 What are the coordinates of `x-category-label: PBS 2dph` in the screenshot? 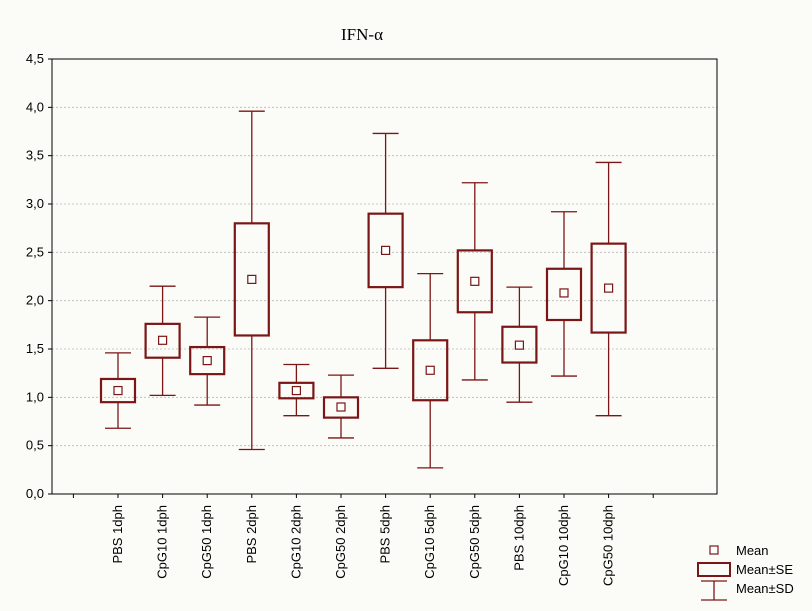 It's located at (251, 534).